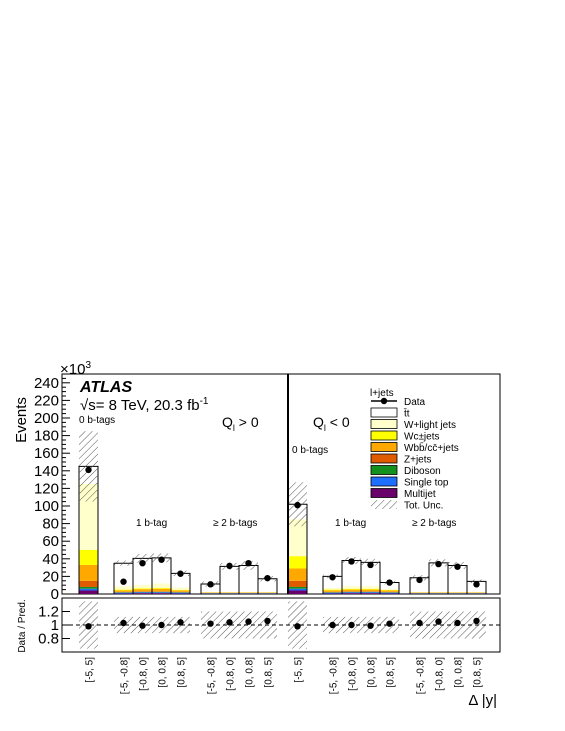 Image resolution: width=565 pixels, height=731 pixels. What do you see at coordinates (75, 369) in the screenshot?
I see `y-exponent: ×10³` at bounding box center [75, 369].